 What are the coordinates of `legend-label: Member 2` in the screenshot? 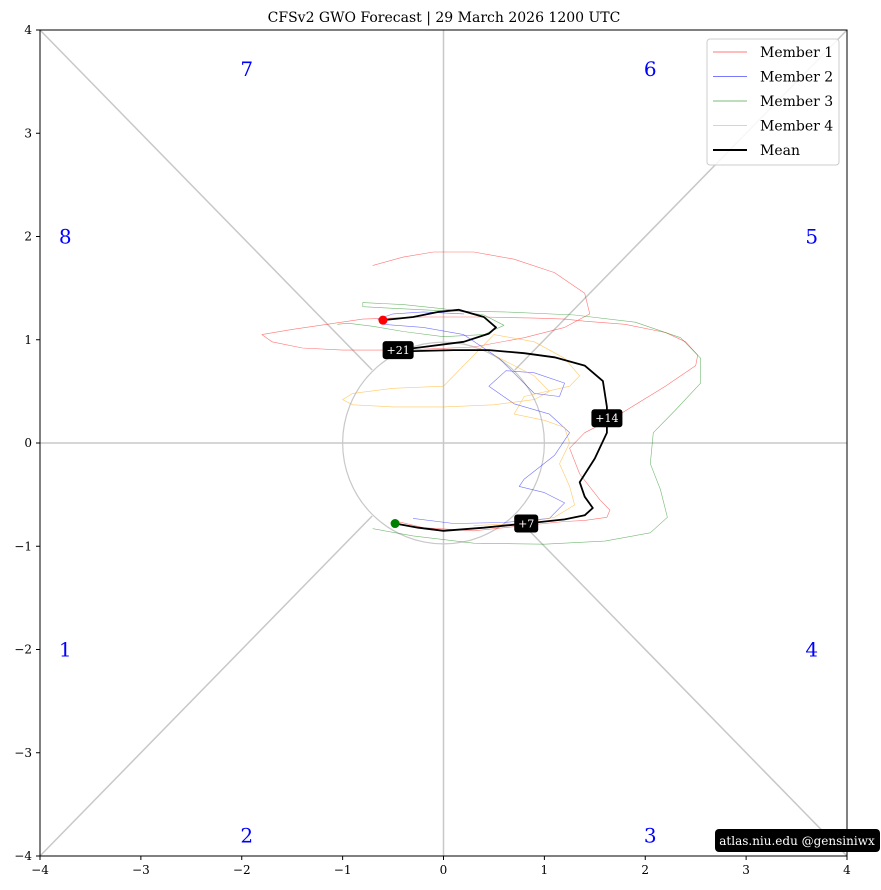 It's located at (796, 78).